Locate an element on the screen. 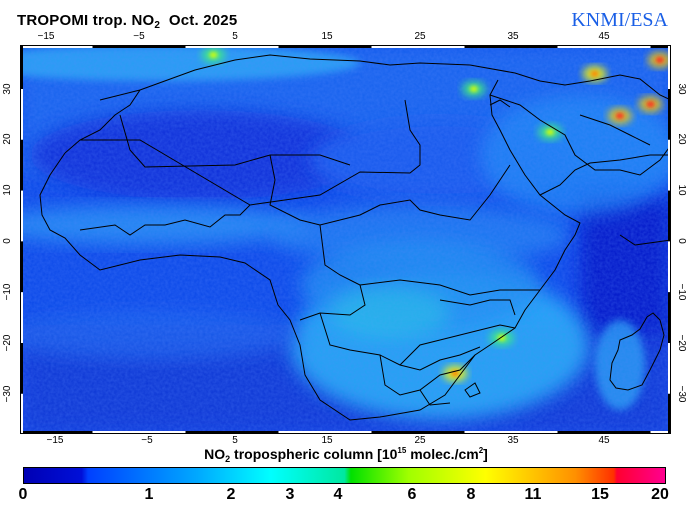  lat-tick-right: 20 is located at coordinates (681, 139).